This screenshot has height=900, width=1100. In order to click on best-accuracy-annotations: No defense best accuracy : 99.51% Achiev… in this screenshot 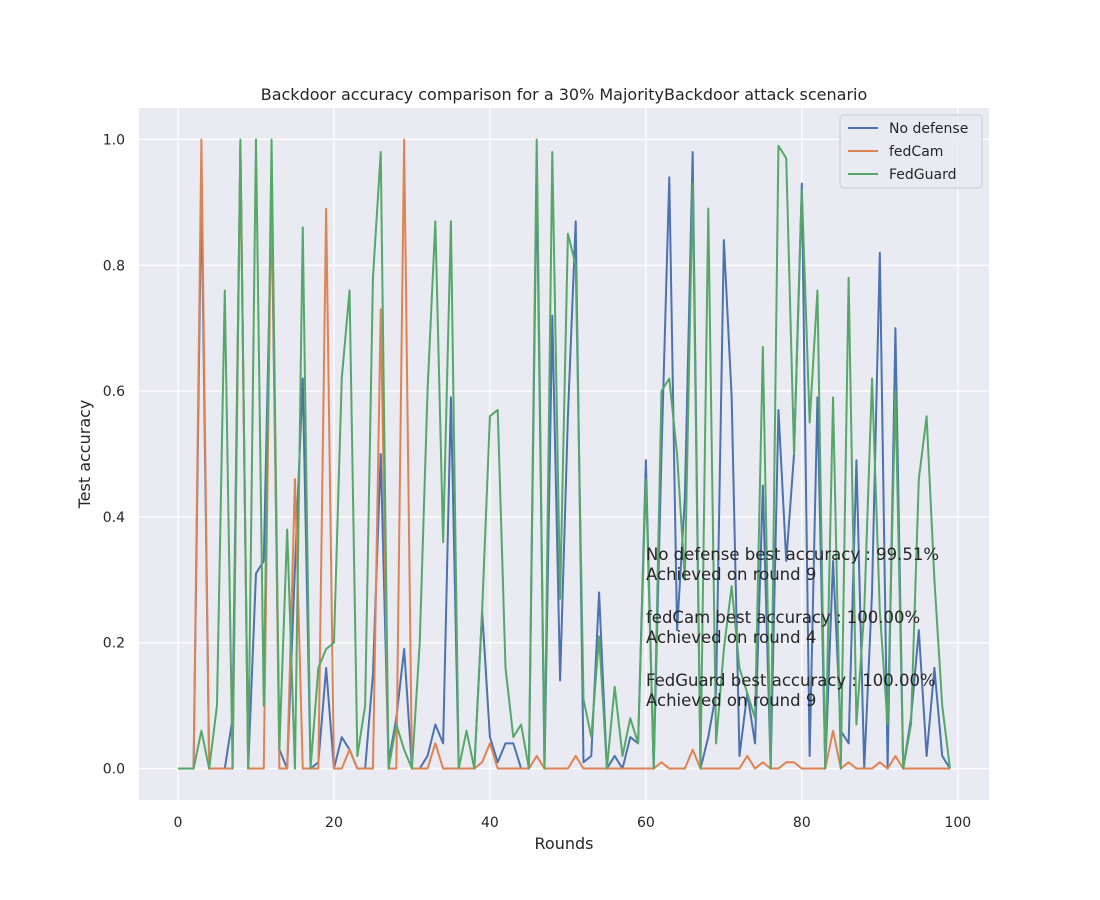, I will do `click(792, 627)`.